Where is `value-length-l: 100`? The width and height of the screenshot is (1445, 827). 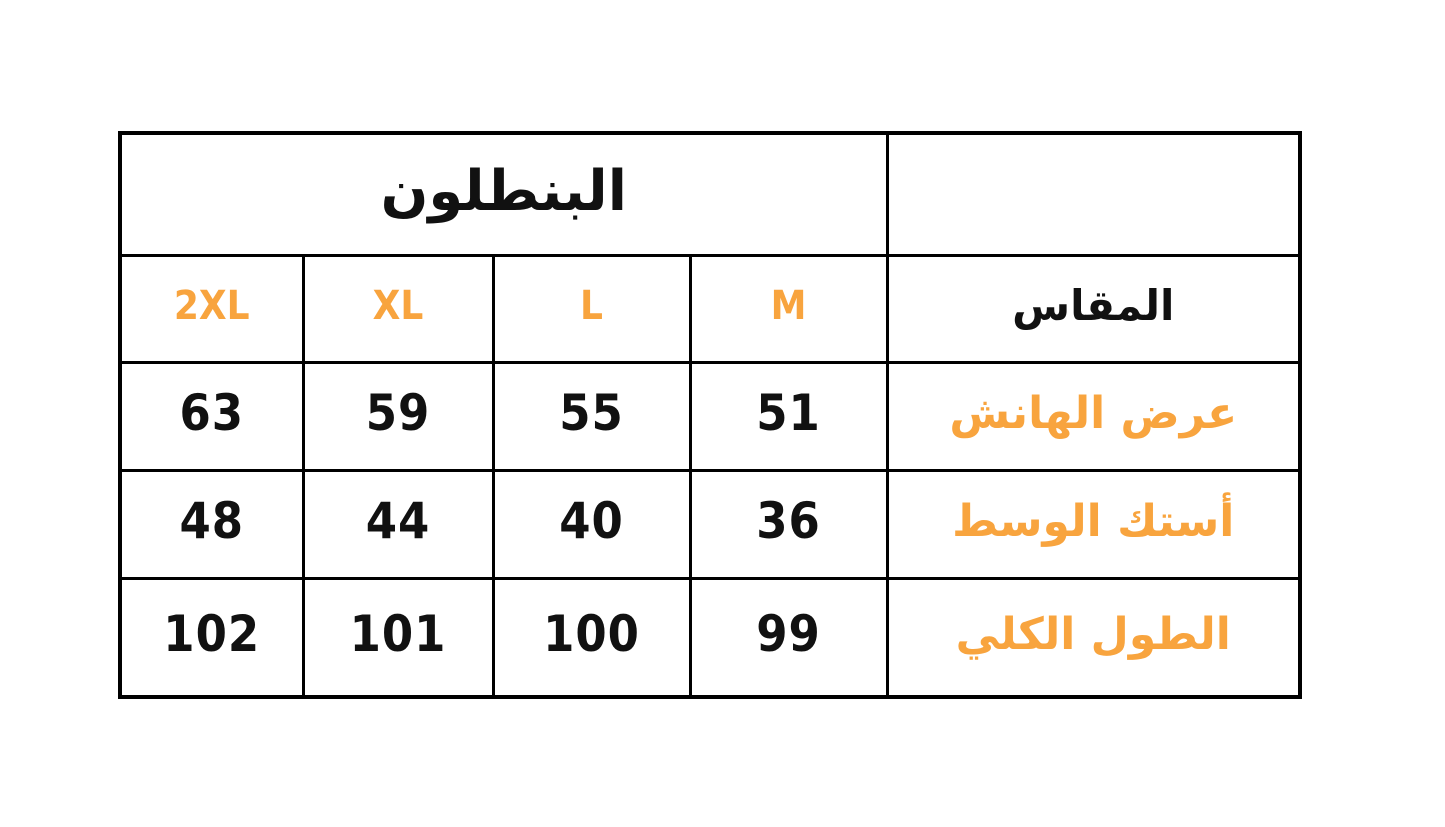
value-length-l: 100 is located at coordinates (591, 637).